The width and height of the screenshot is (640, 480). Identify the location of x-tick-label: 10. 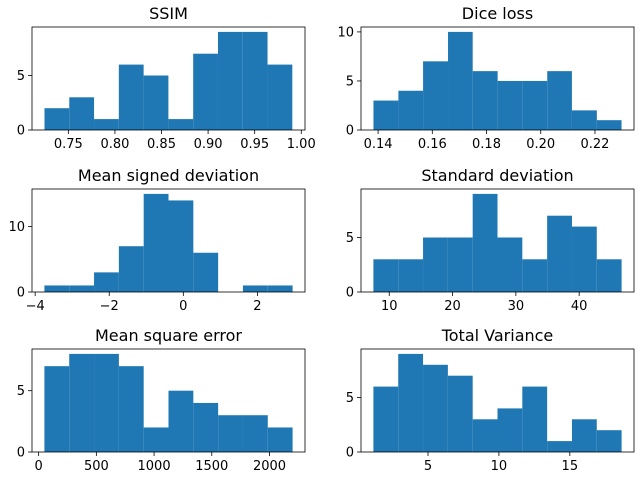
(389, 306).